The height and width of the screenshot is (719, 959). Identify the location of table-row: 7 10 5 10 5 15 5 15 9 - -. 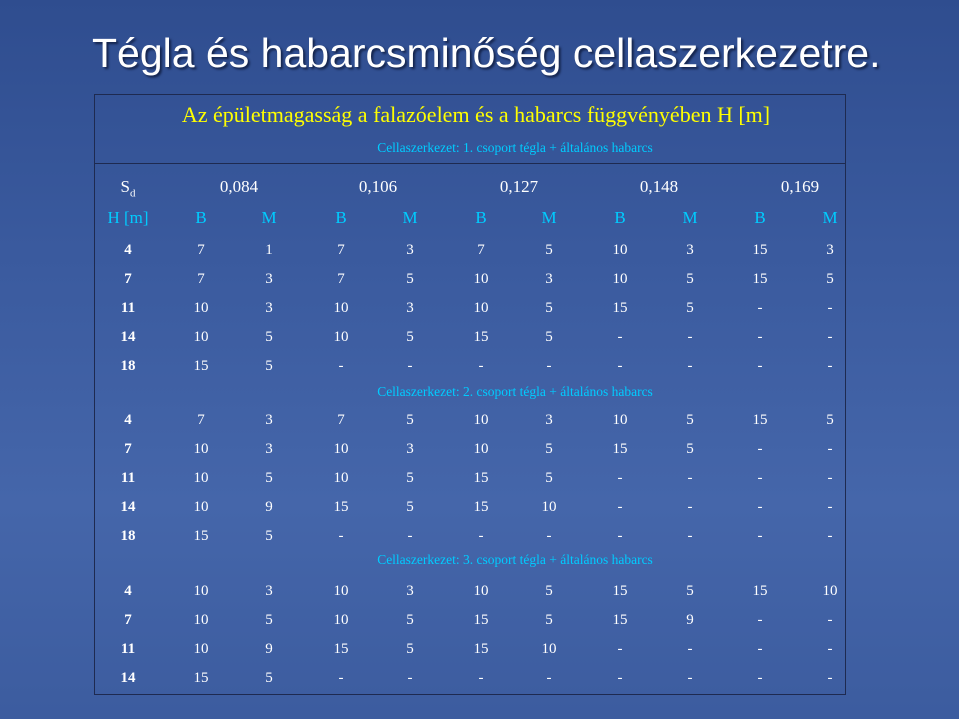
(479, 620).